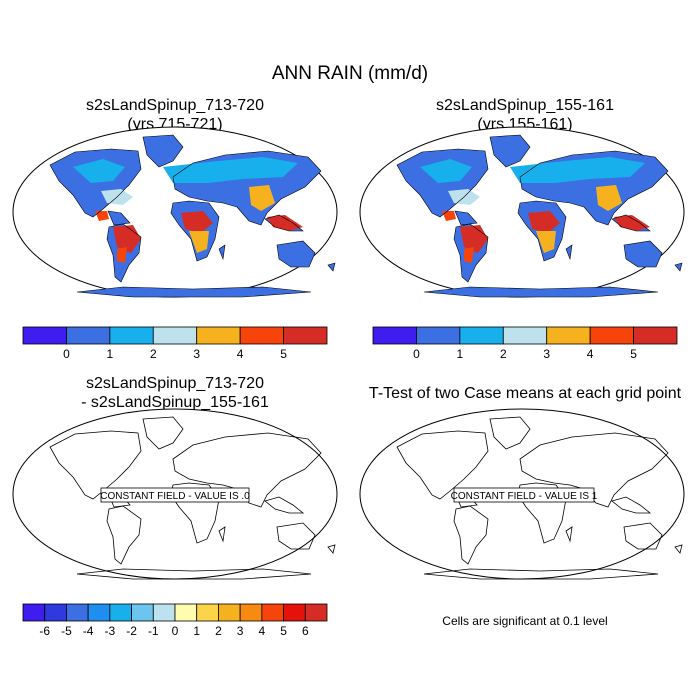 The height and width of the screenshot is (700, 700). What do you see at coordinates (196, 631) in the screenshot?
I see `colorbar-difference-tick-label: 1` at bounding box center [196, 631].